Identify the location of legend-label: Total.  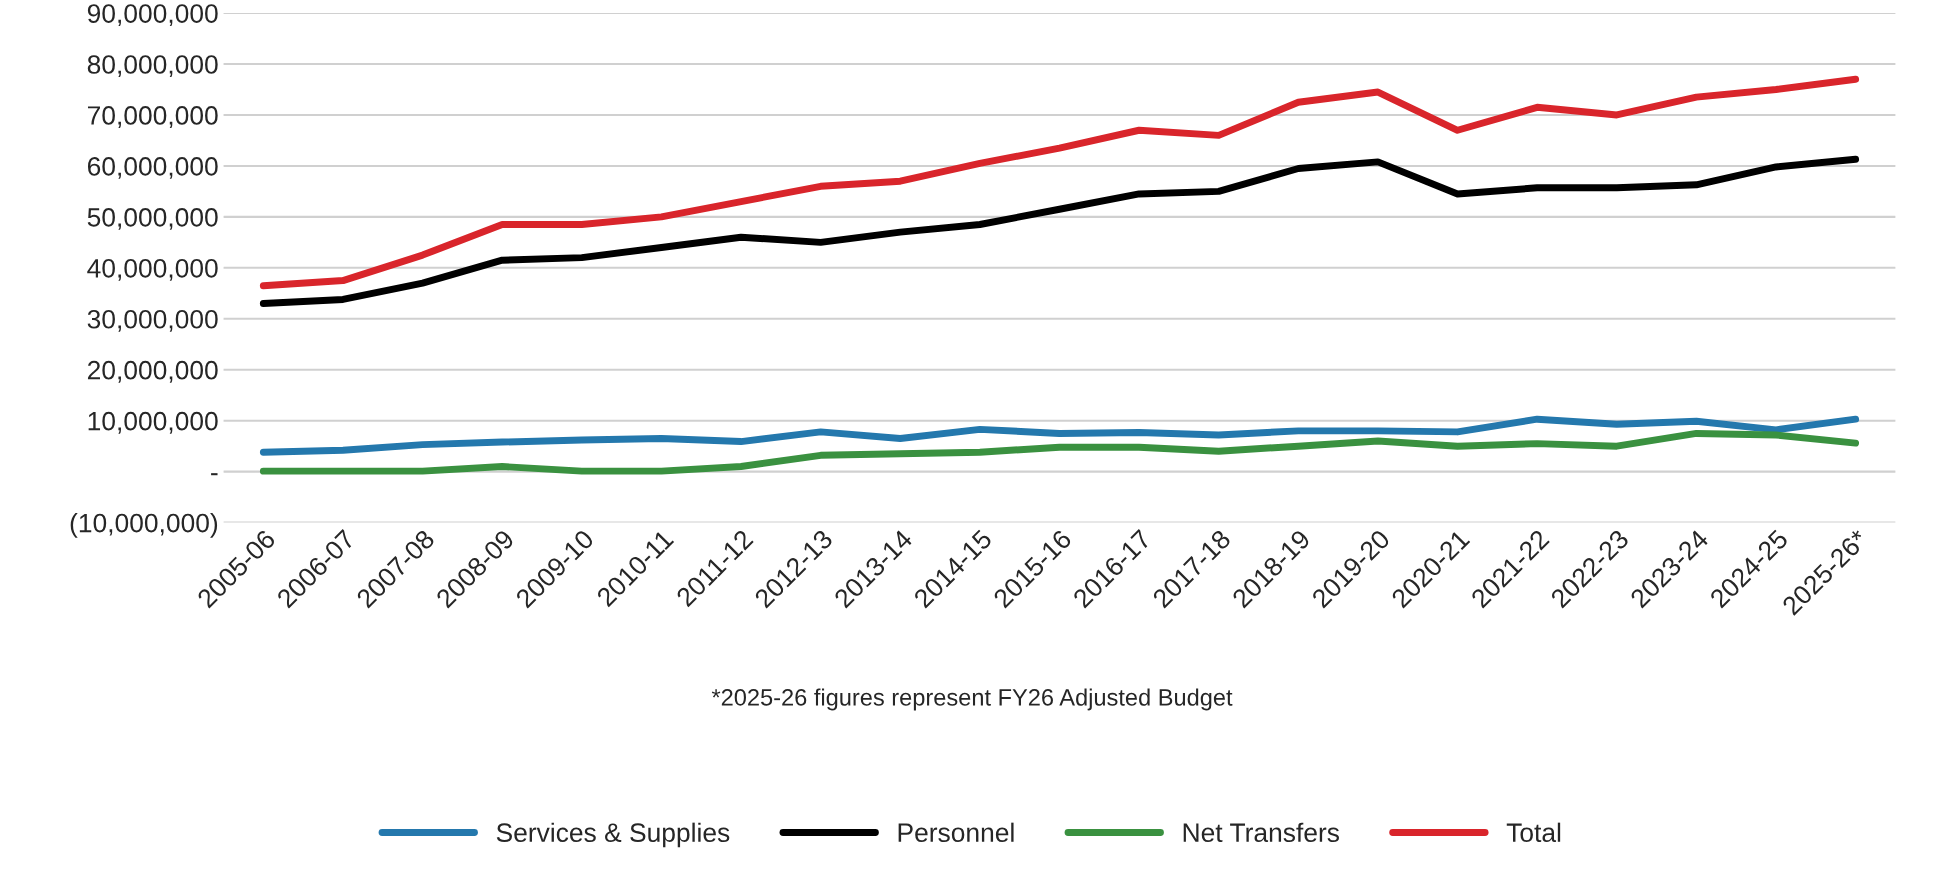
(1533, 832).